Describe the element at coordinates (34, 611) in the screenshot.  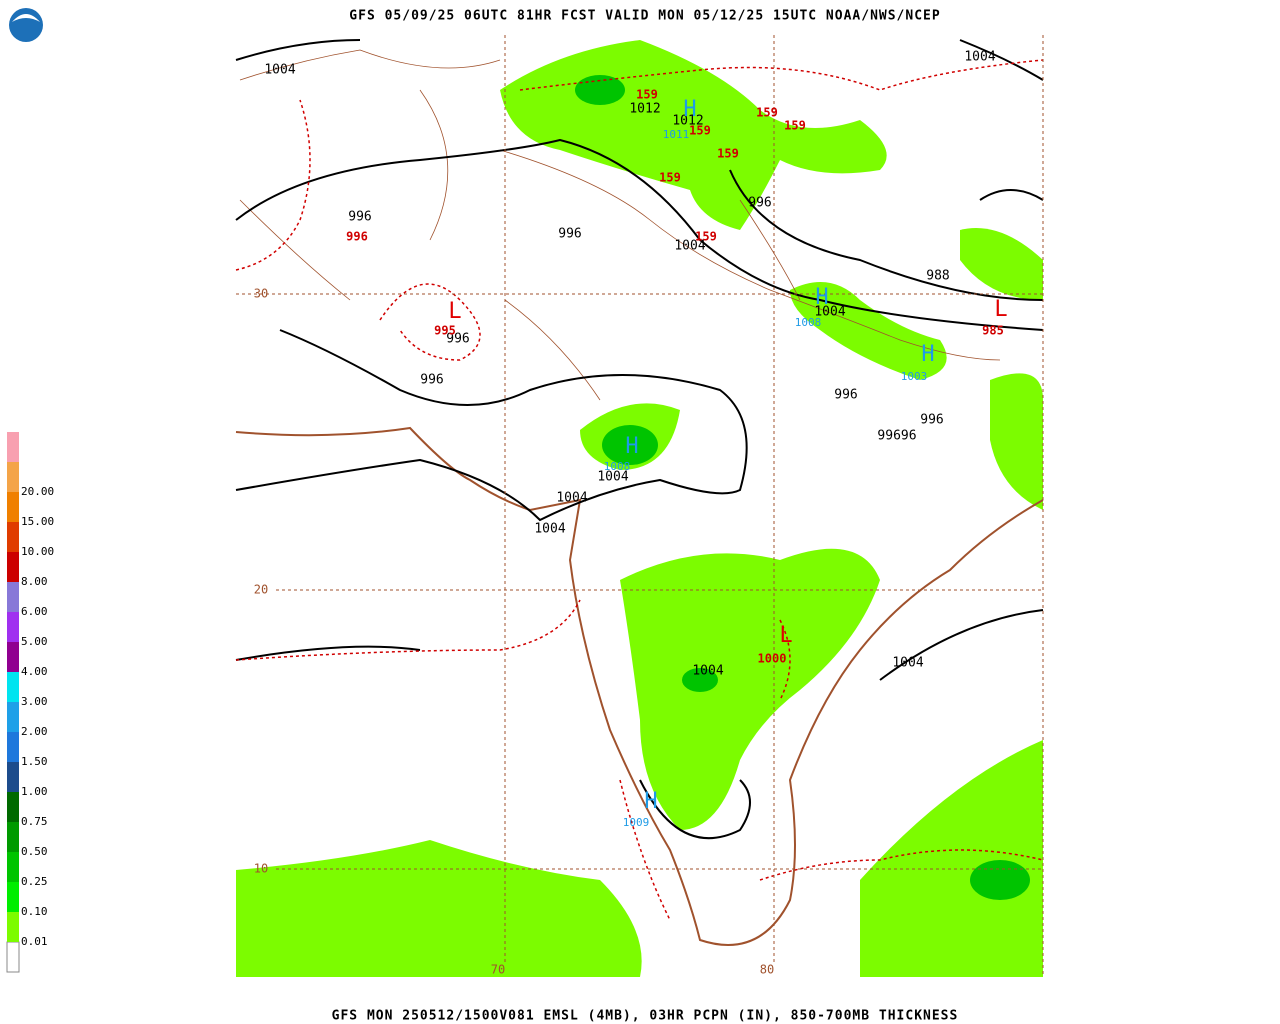
I see `legend-label: 6.00` at that location.